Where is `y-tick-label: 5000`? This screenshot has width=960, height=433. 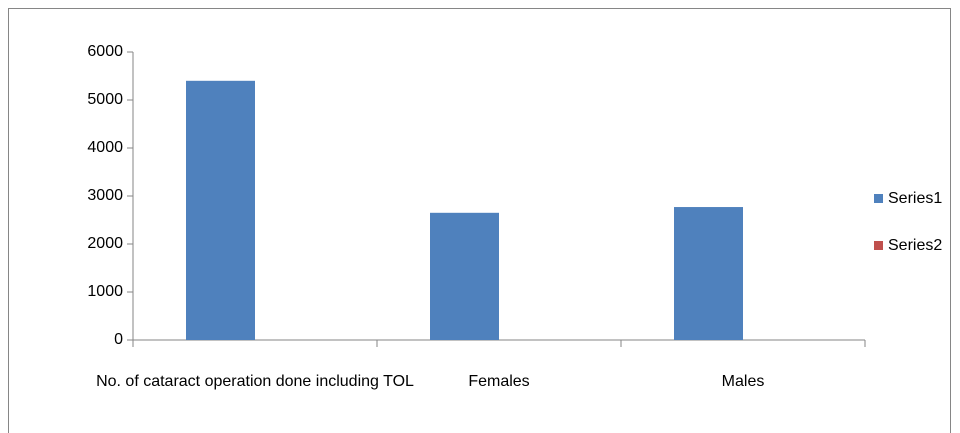
y-tick-label: 5000 is located at coordinates (105, 99).